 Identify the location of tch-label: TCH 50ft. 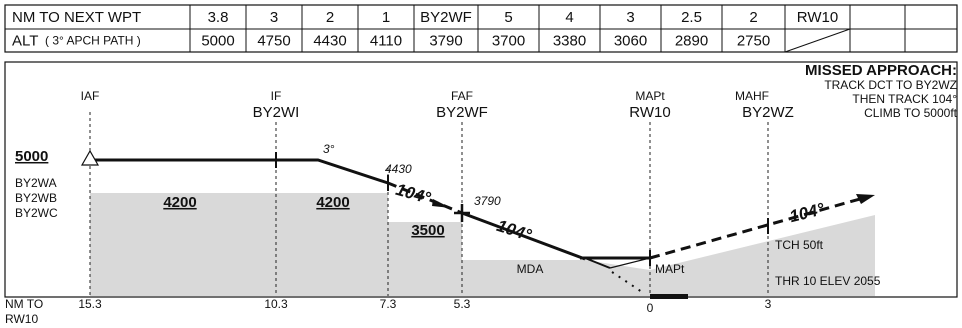
(799, 245).